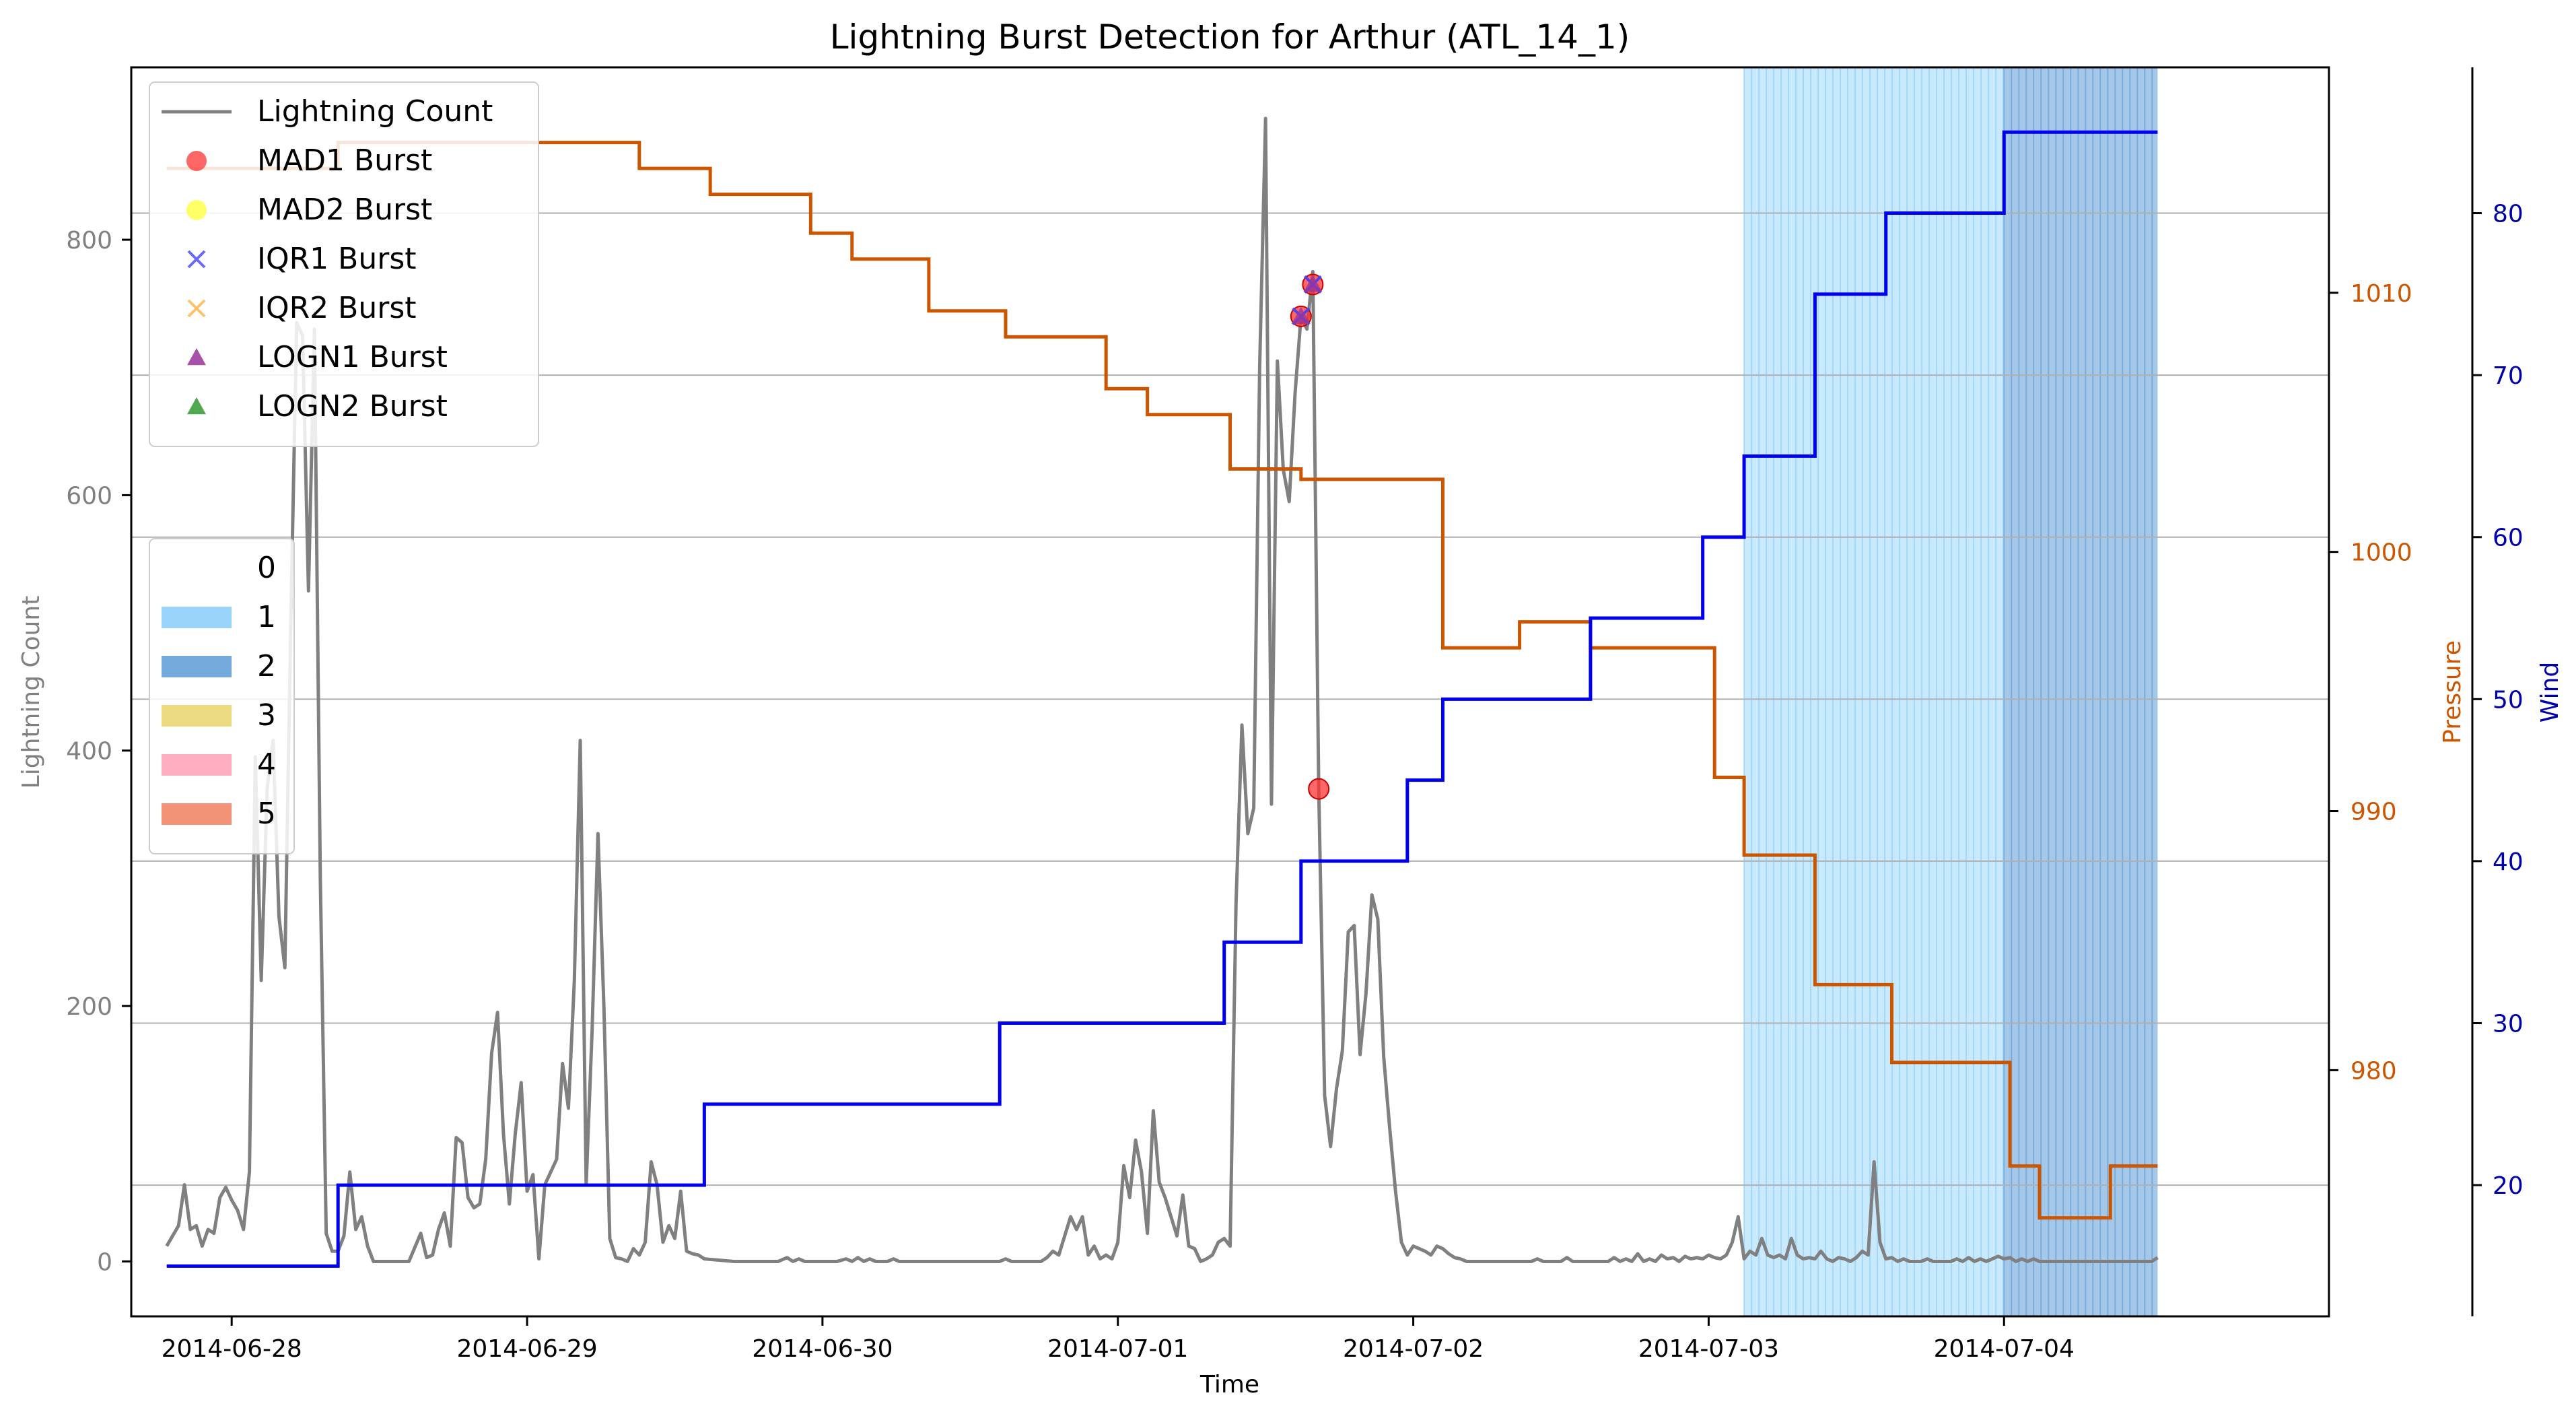 Image resolution: width=2576 pixels, height=1416 pixels. I want to click on legend-category-label: 3, so click(266, 715).